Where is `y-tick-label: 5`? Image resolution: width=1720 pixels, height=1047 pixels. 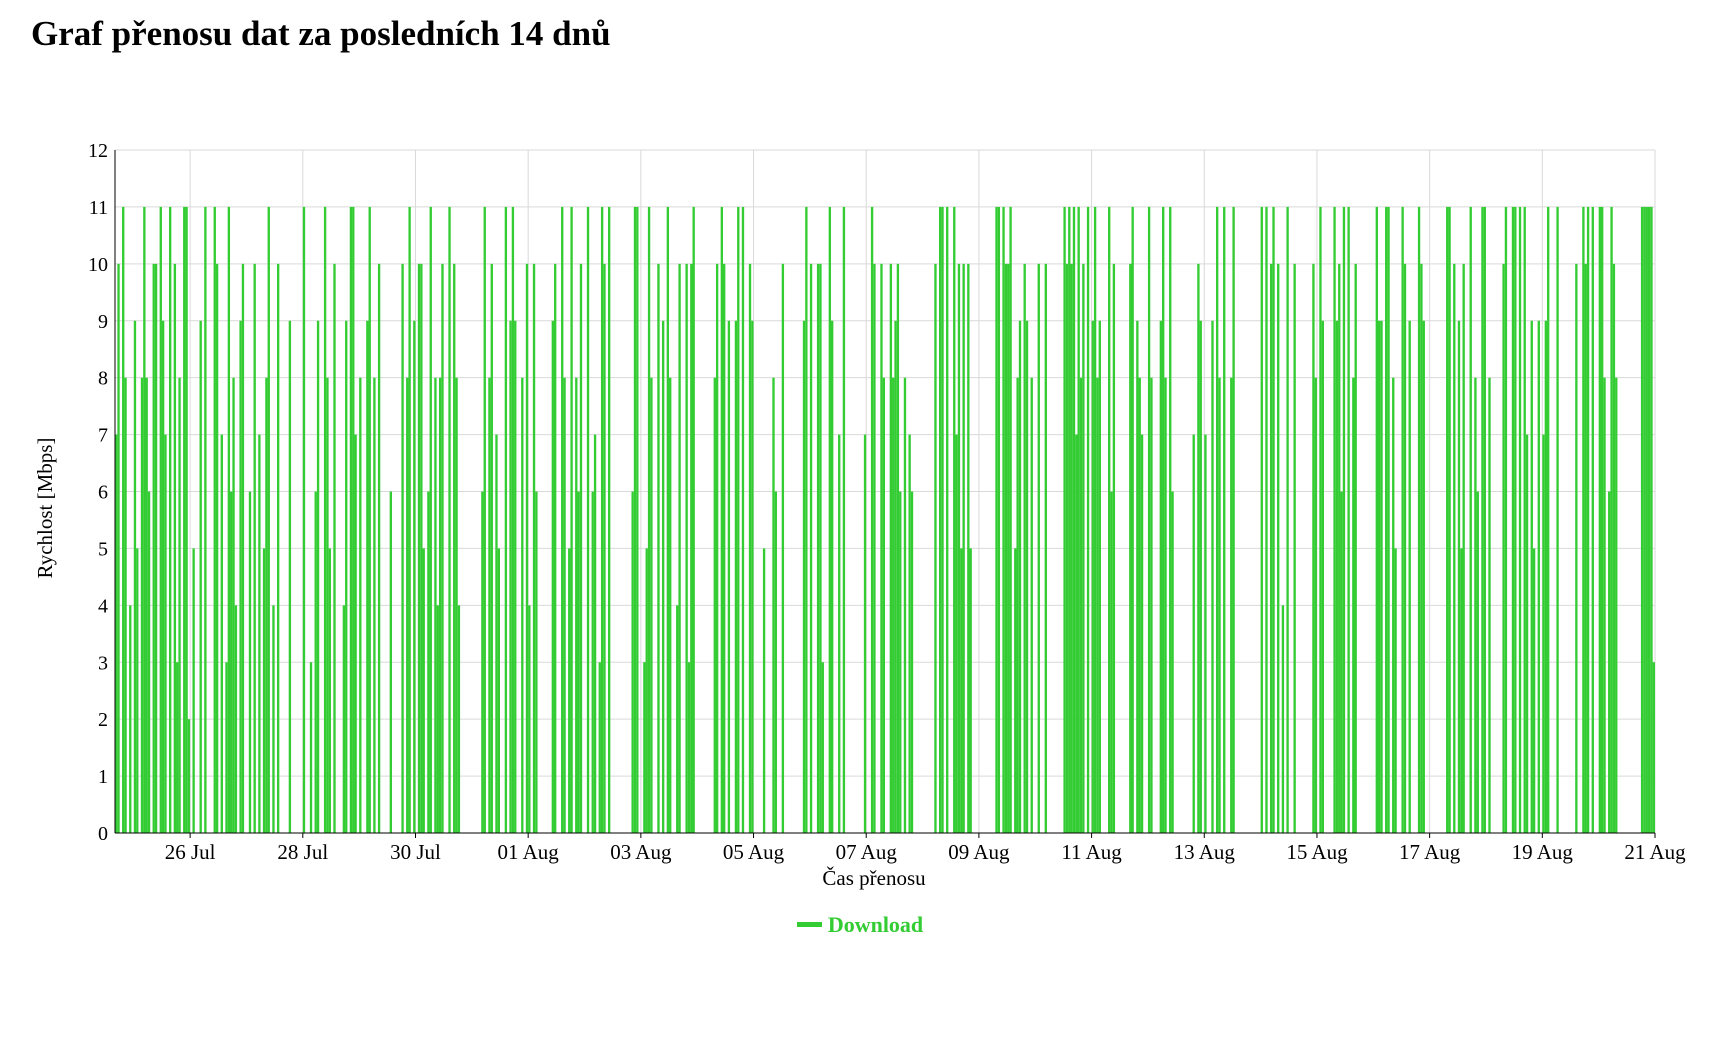 y-tick-label: 5 is located at coordinates (103, 549).